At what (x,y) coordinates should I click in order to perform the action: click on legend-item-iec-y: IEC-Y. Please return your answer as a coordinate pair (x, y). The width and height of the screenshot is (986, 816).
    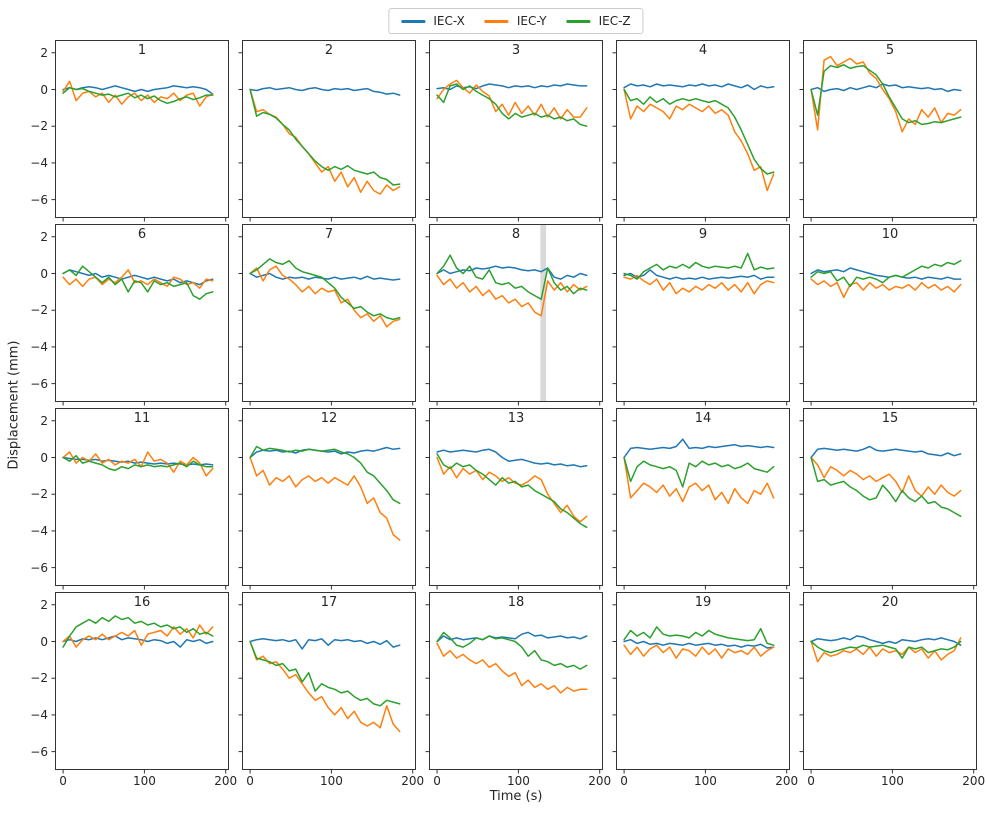
    Looking at the image, I should click on (515, 21).